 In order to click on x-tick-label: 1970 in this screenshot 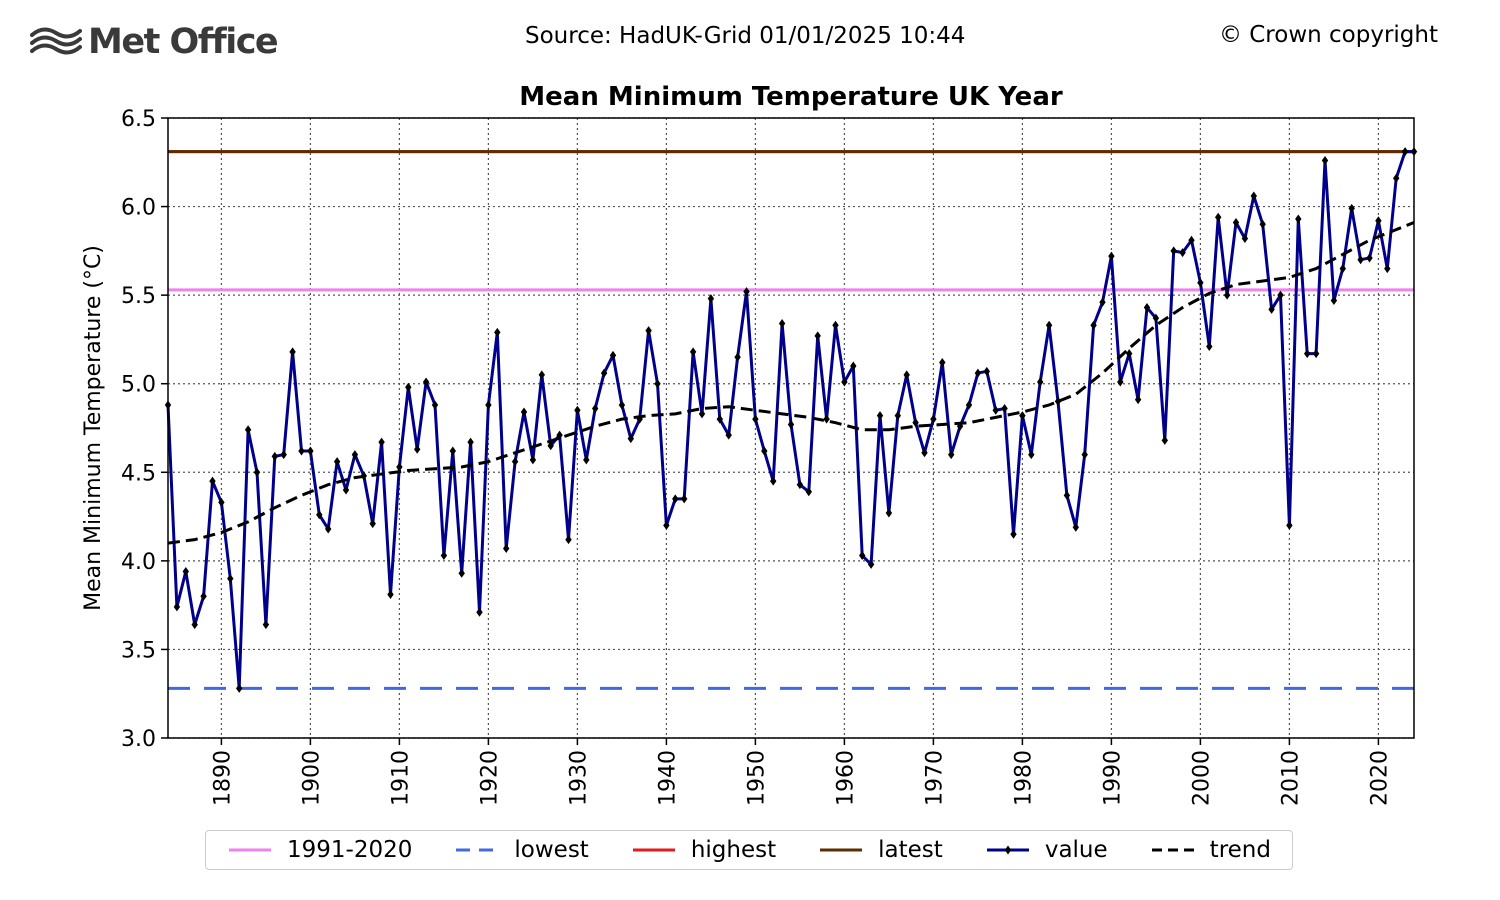, I will do `click(934, 778)`.